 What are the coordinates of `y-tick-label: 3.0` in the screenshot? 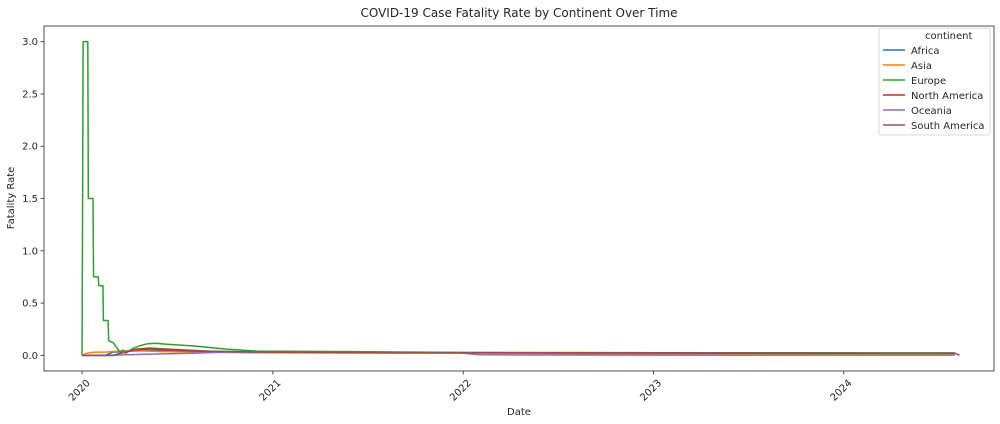 It's located at (30, 42).